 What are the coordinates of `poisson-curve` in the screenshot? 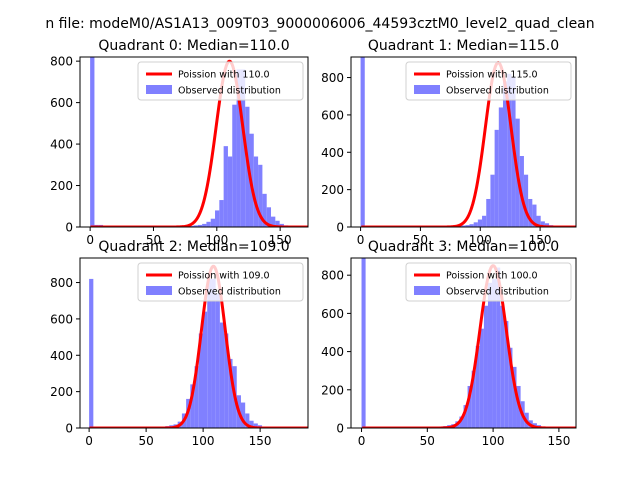 It's located at (468, 144).